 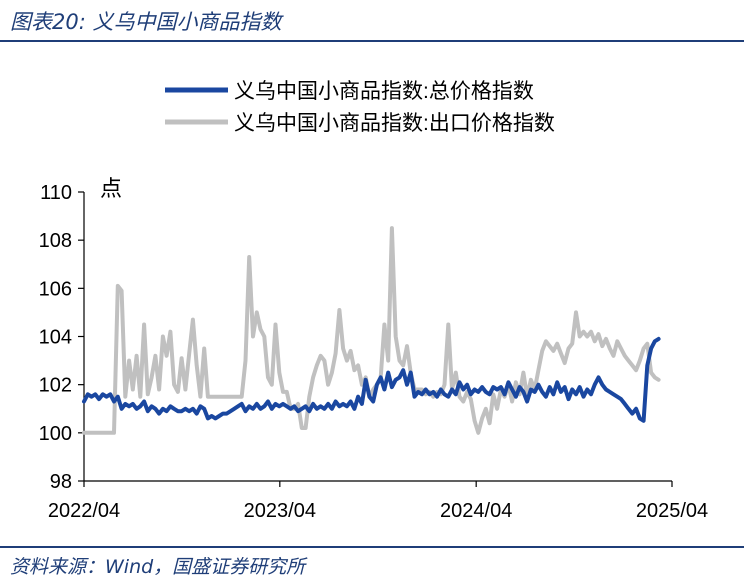 I want to click on y-tick-label: 102, so click(x=55, y=386).